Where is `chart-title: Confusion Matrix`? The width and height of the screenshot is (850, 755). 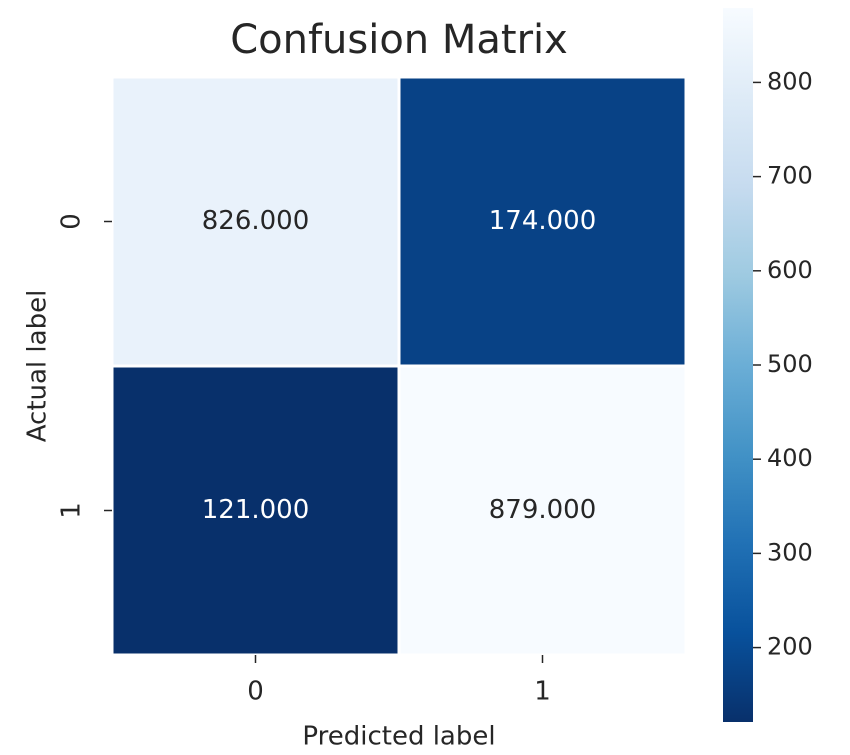
chart-title: Confusion Matrix is located at coordinates (399, 40).